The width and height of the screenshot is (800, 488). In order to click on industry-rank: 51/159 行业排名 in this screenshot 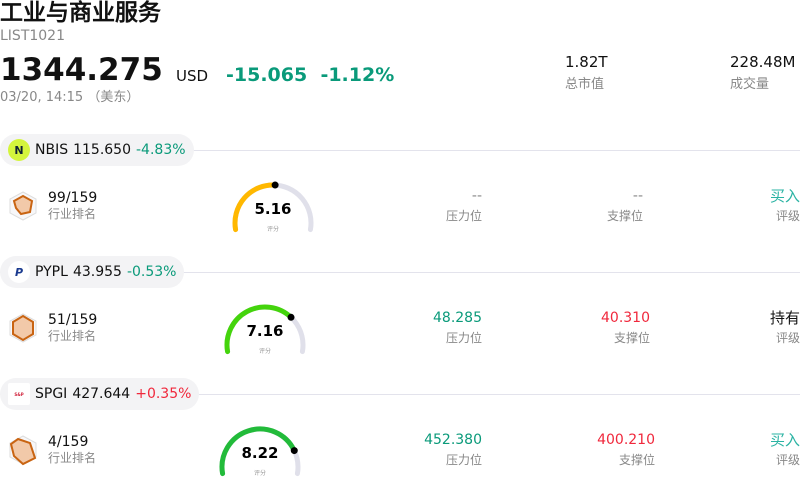, I will do `click(72, 328)`.